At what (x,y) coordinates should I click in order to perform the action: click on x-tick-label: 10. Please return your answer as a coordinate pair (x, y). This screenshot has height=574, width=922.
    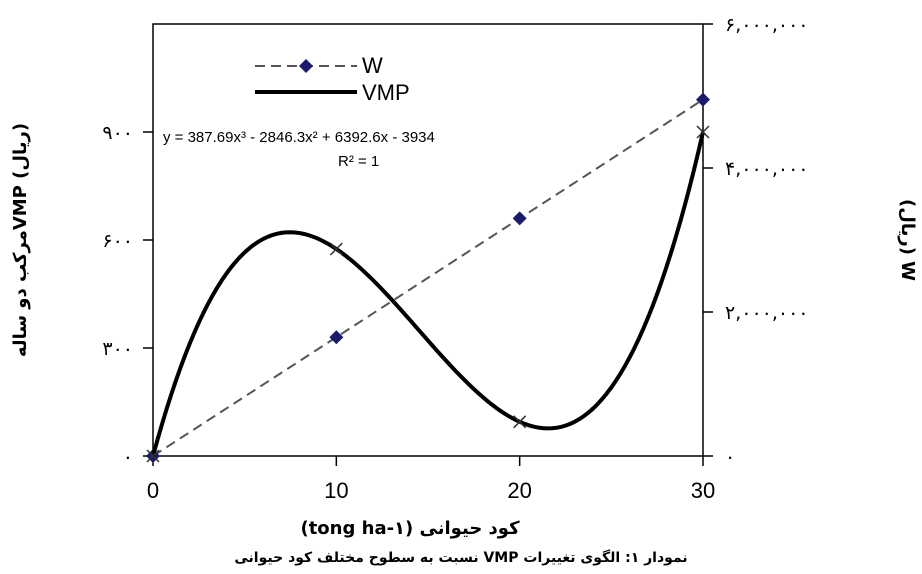
    Looking at the image, I should click on (336, 490).